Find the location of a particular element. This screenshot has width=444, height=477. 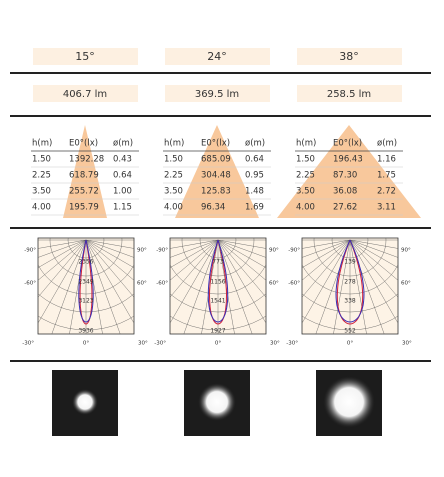

beam-angle: 24° is located at coordinates (217, 56).